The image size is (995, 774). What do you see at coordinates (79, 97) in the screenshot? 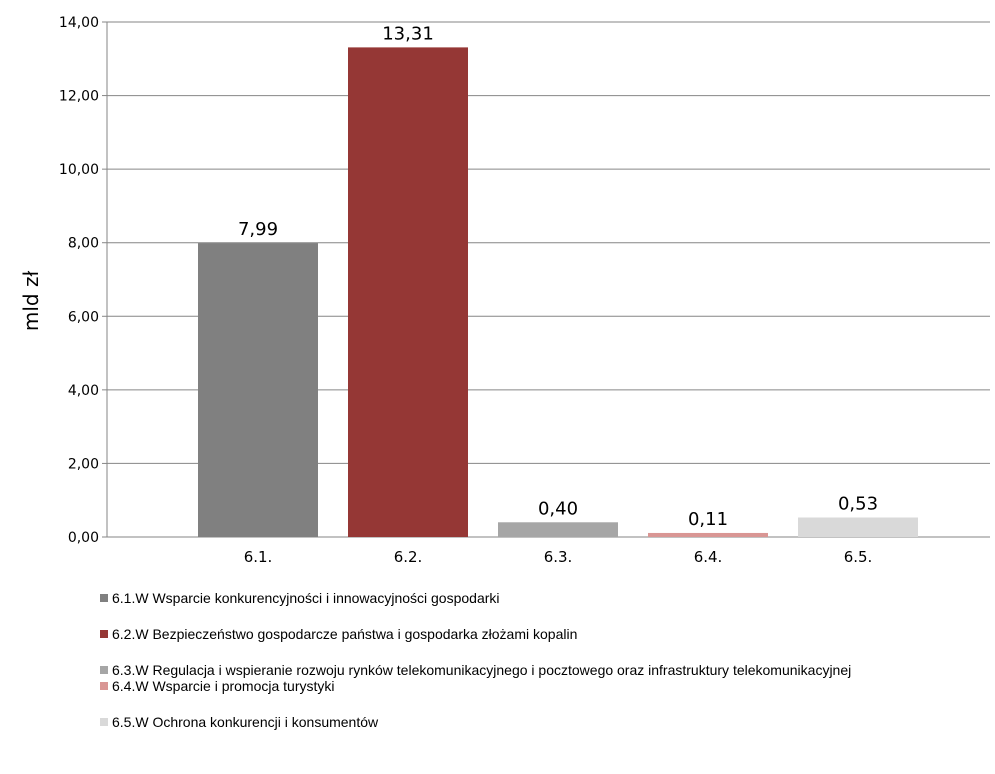
I see `y-tick-label: 12,00` at bounding box center [79, 97].